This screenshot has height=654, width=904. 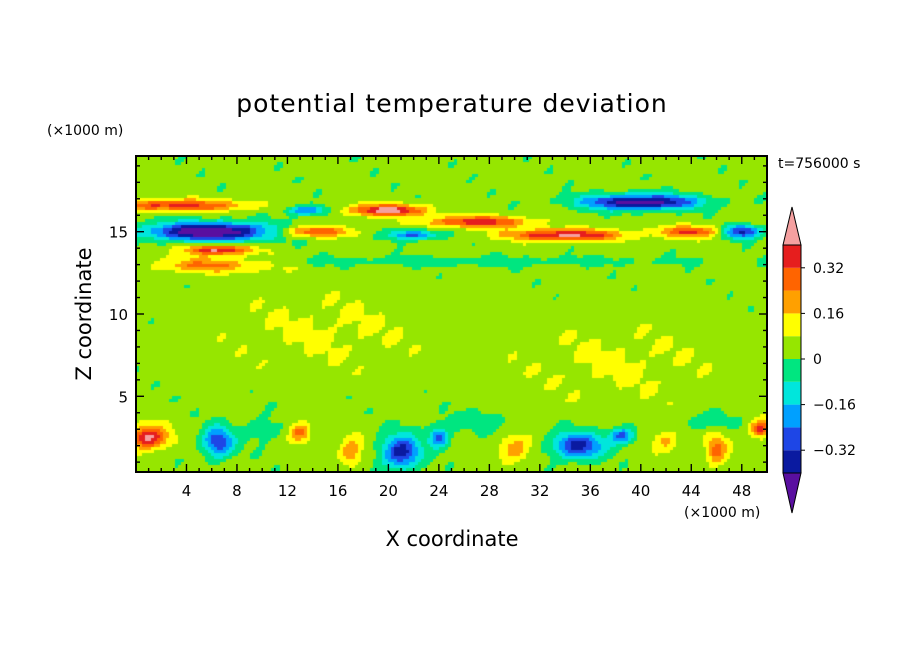 I want to click on x-tick-label: 24, so click(x=438, y=491).